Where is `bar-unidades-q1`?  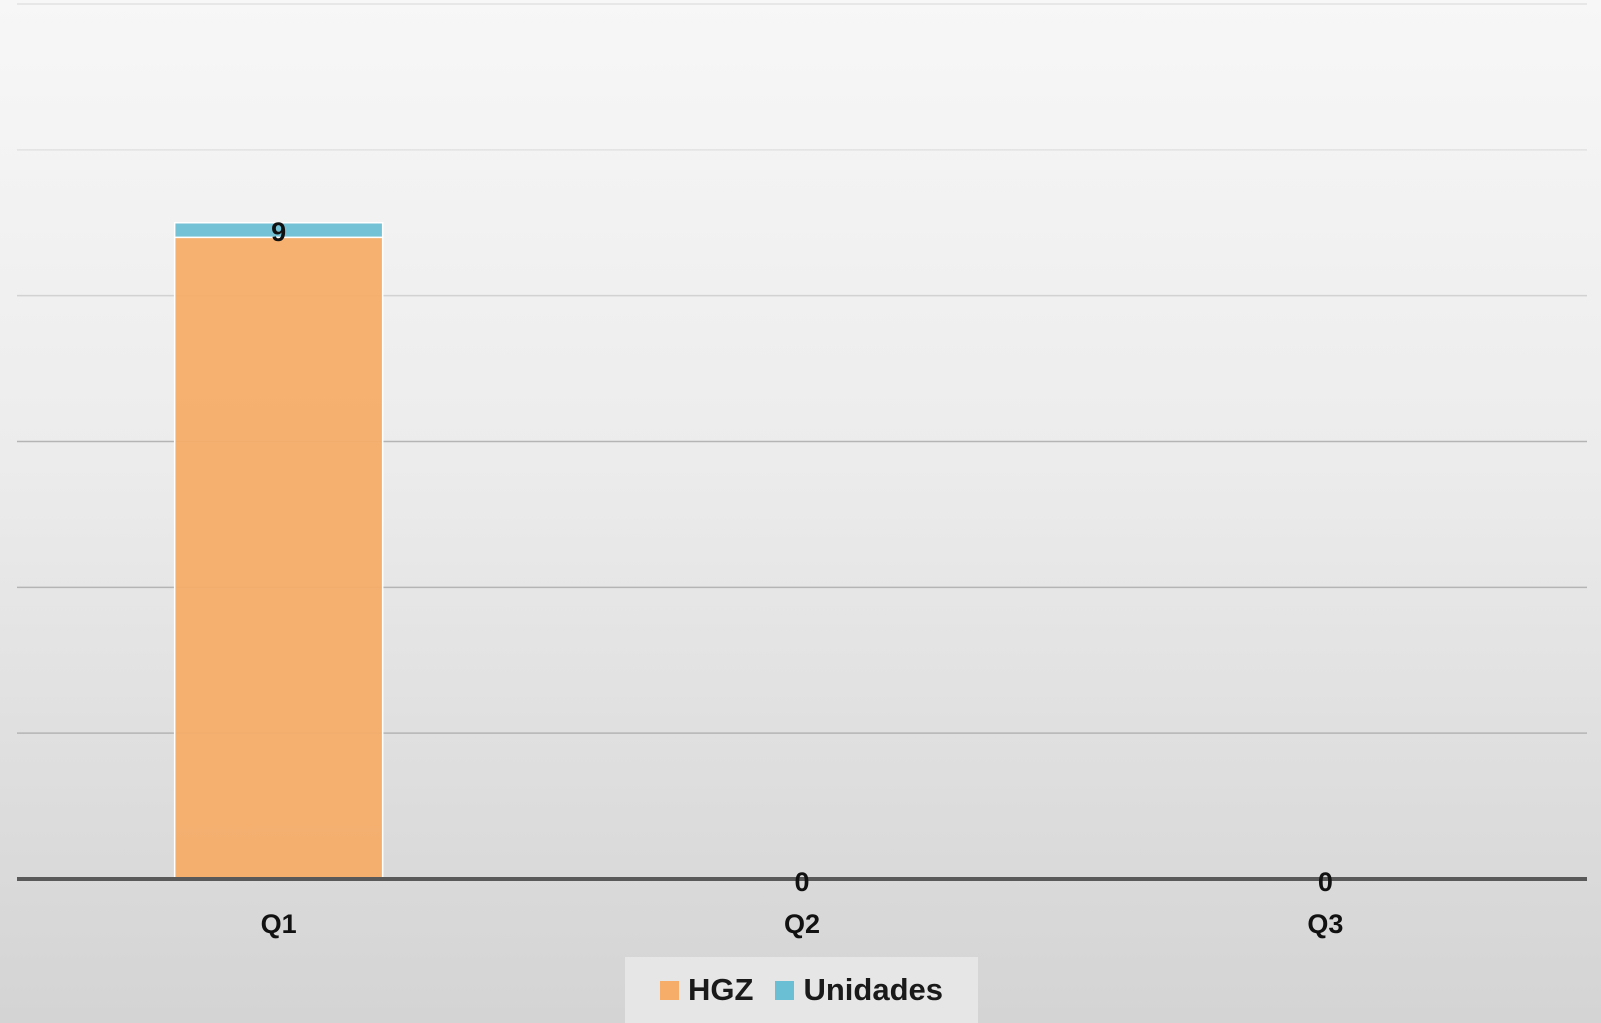 bar-unidades-q1 is located at coordinates (278, 230).